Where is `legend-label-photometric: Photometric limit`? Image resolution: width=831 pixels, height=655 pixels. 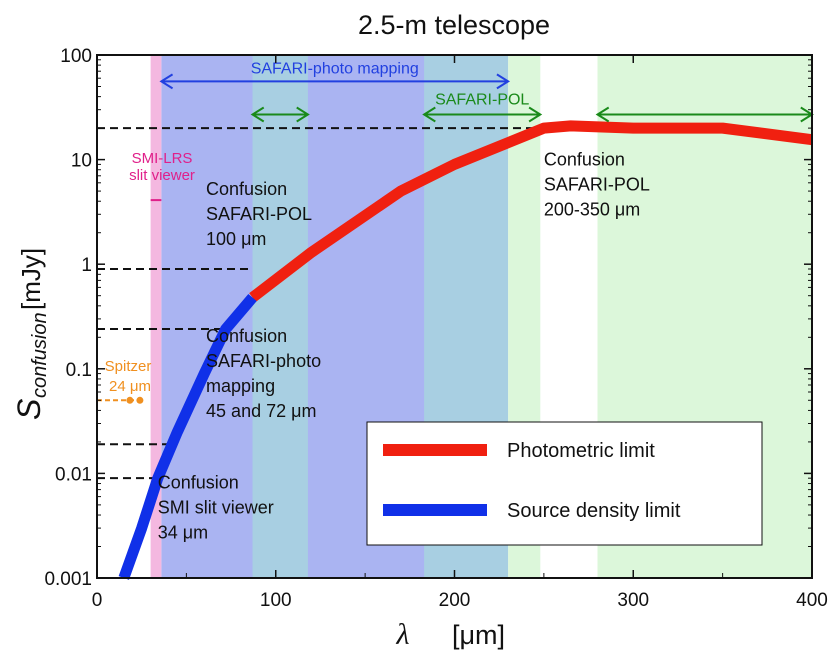
legend-label-photometric: Photometric limit is located at coordinates (581, 451).